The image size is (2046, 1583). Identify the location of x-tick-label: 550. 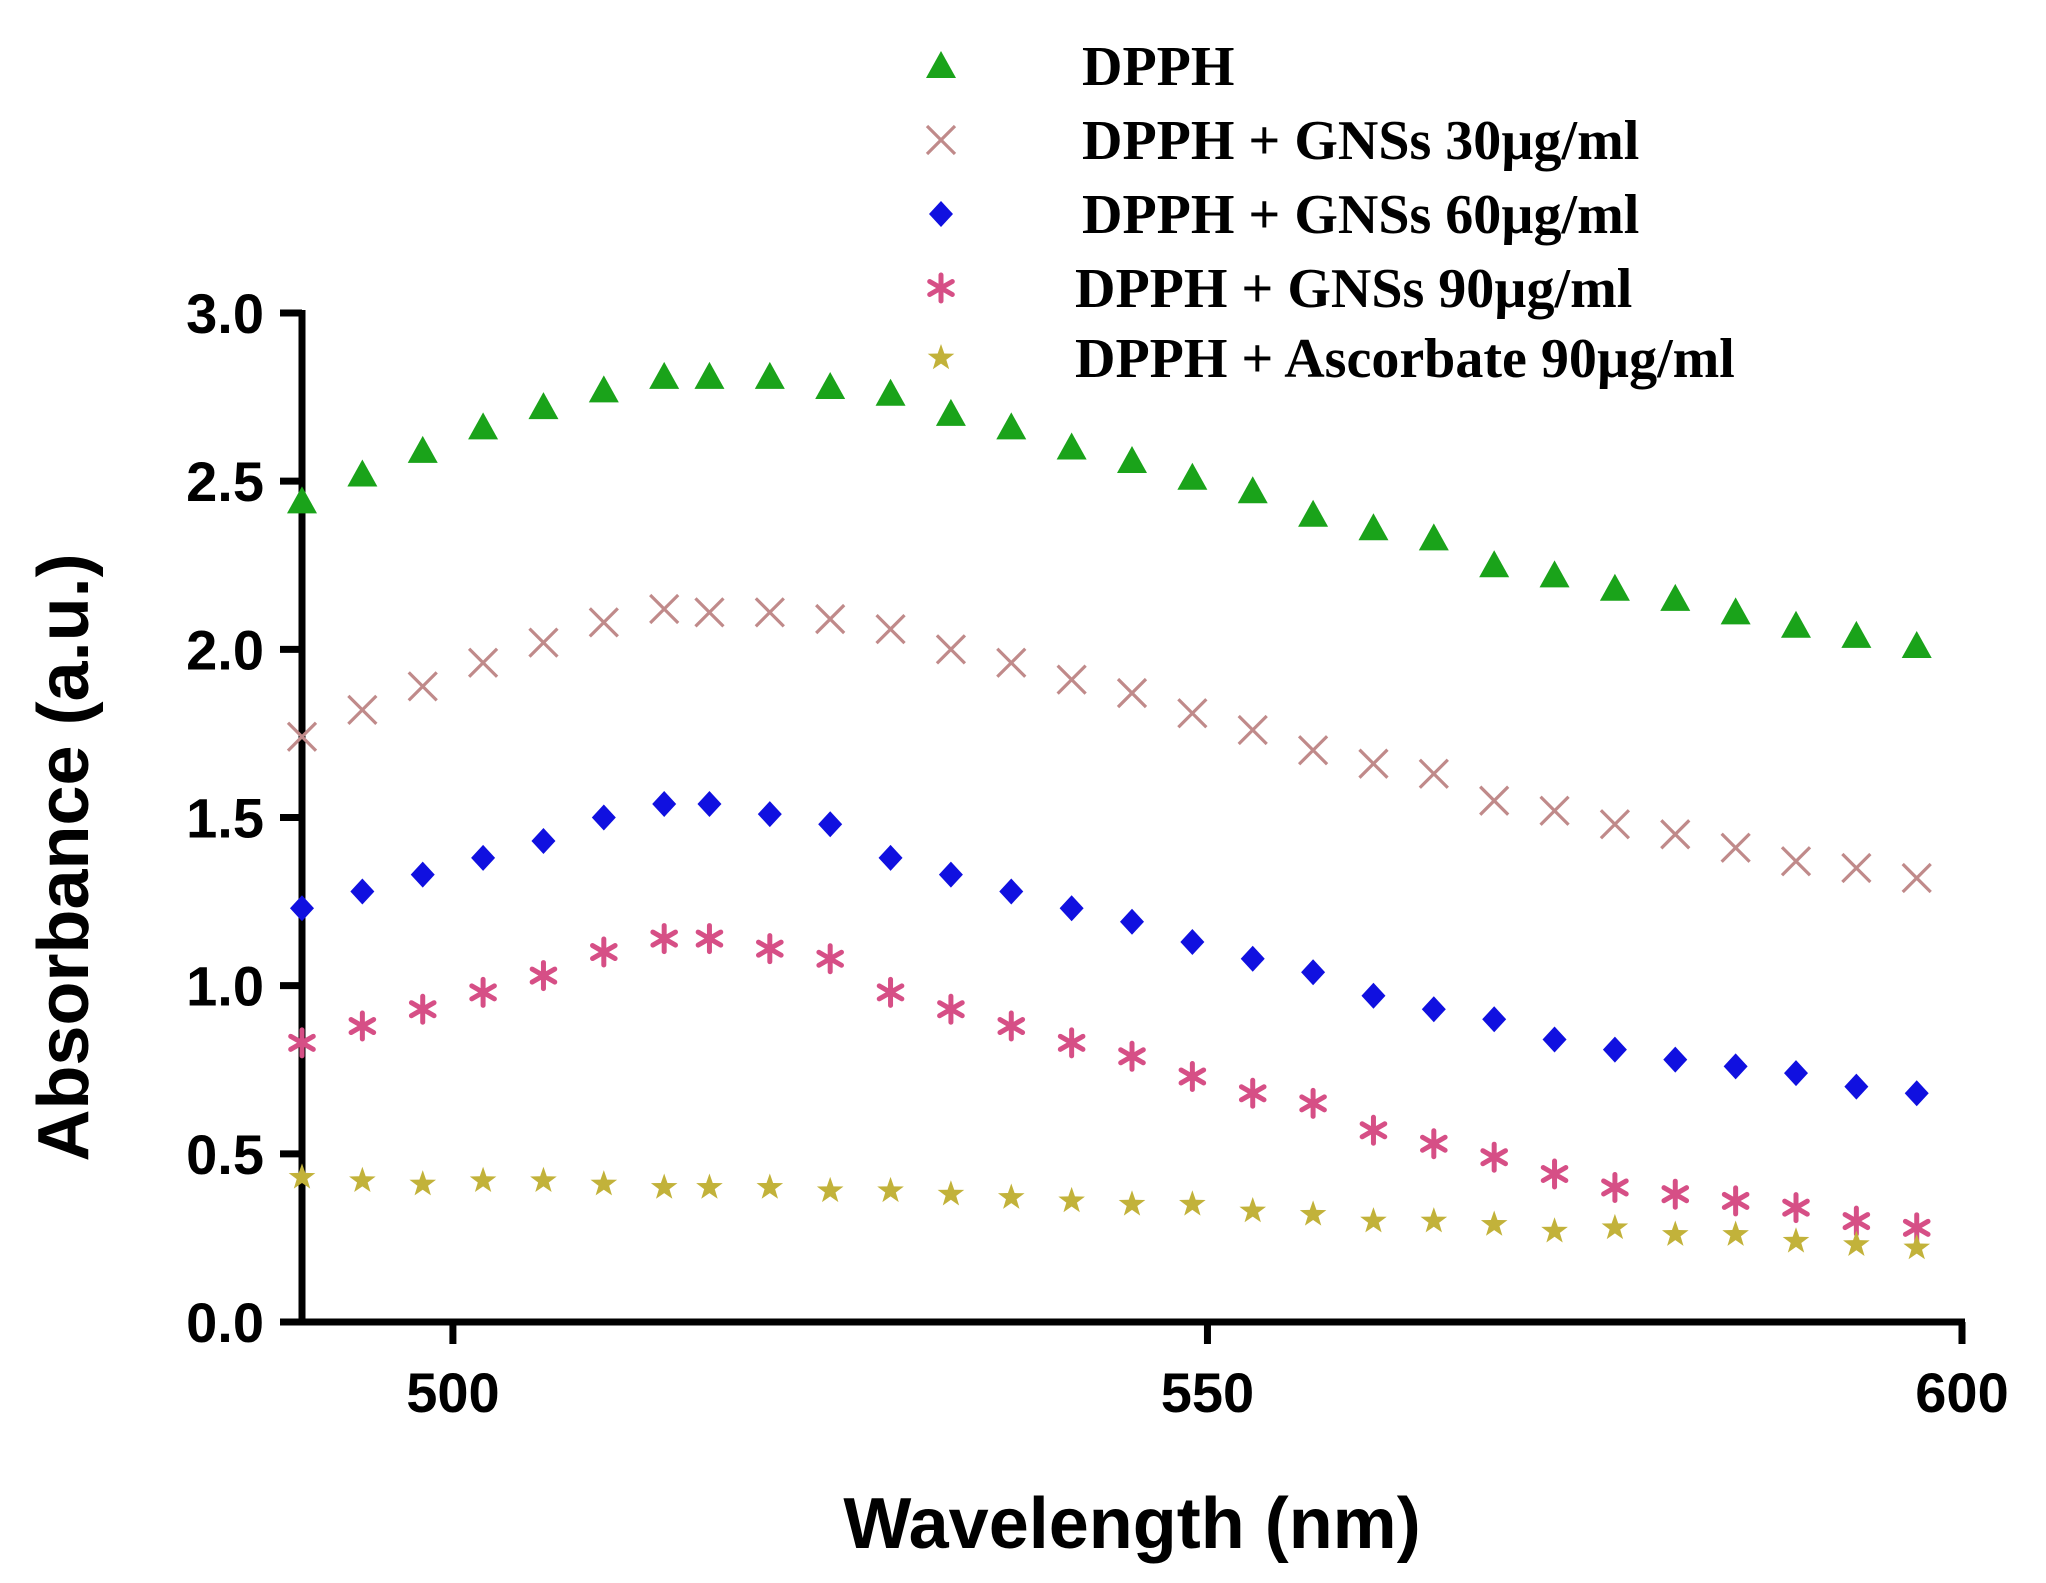
(1207, 1392).